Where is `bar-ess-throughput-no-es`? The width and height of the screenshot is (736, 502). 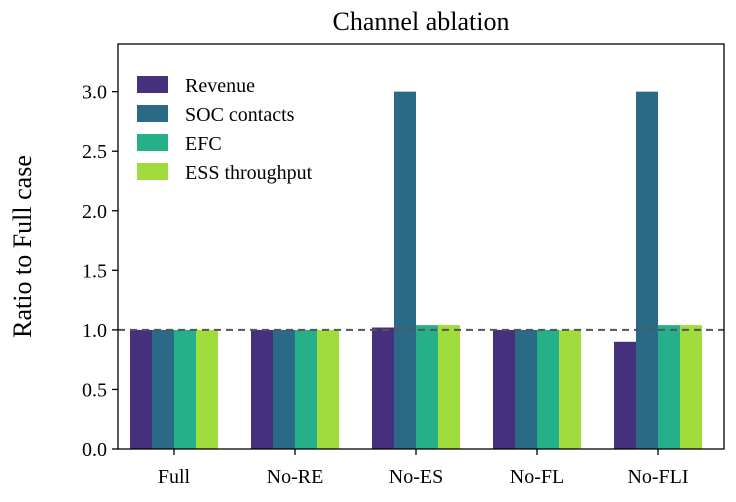
bar-ess-throughput-no-es is located at coordinates (449, 387).